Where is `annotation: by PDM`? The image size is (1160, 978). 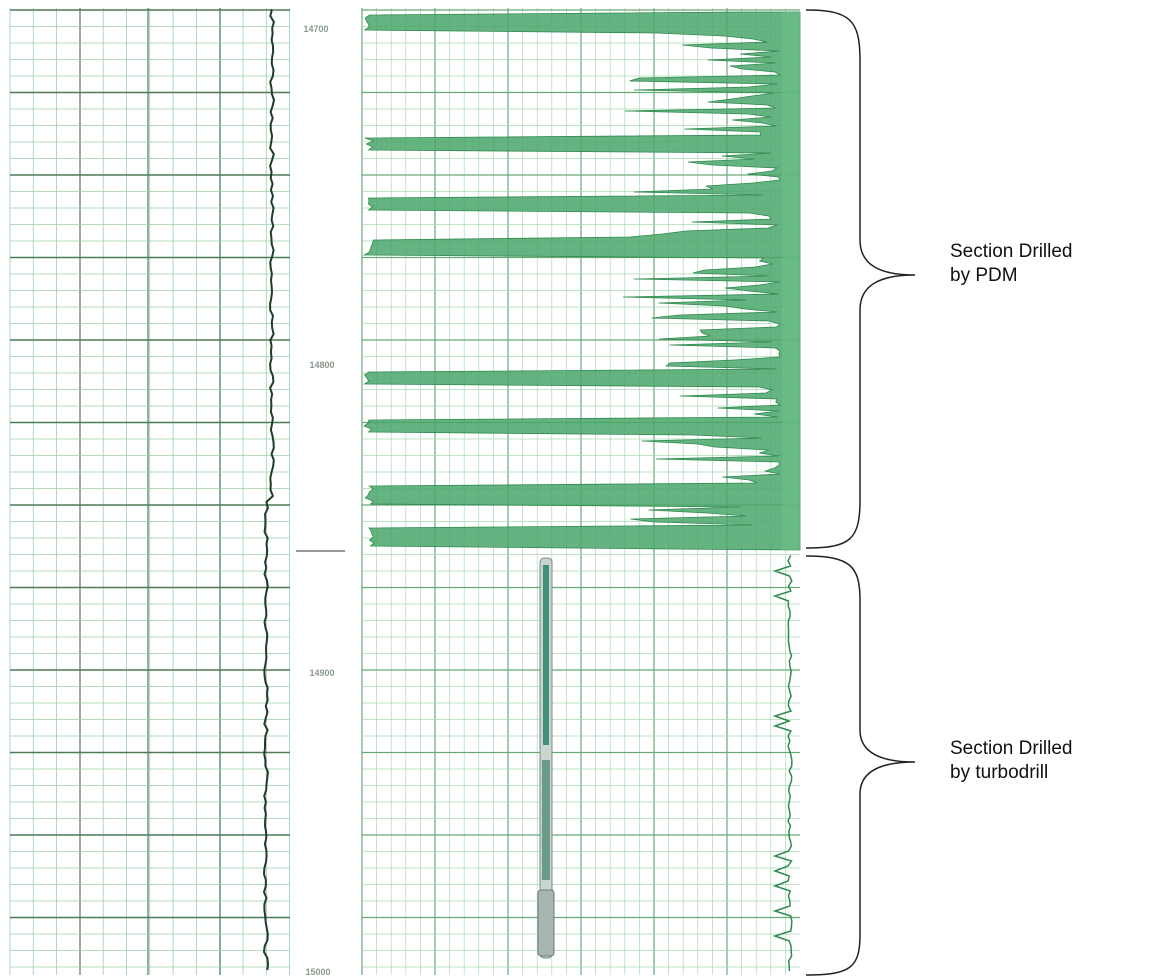 annotation: by PDM is located at coordinates (984, 275).